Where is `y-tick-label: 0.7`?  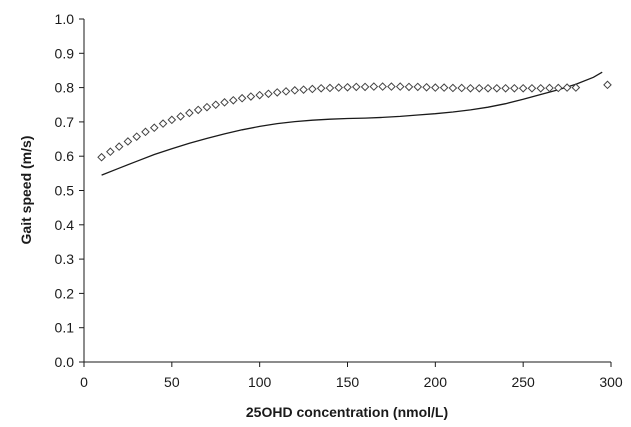 y-tick-label: 0.7 is located at coordinates (65, 122).